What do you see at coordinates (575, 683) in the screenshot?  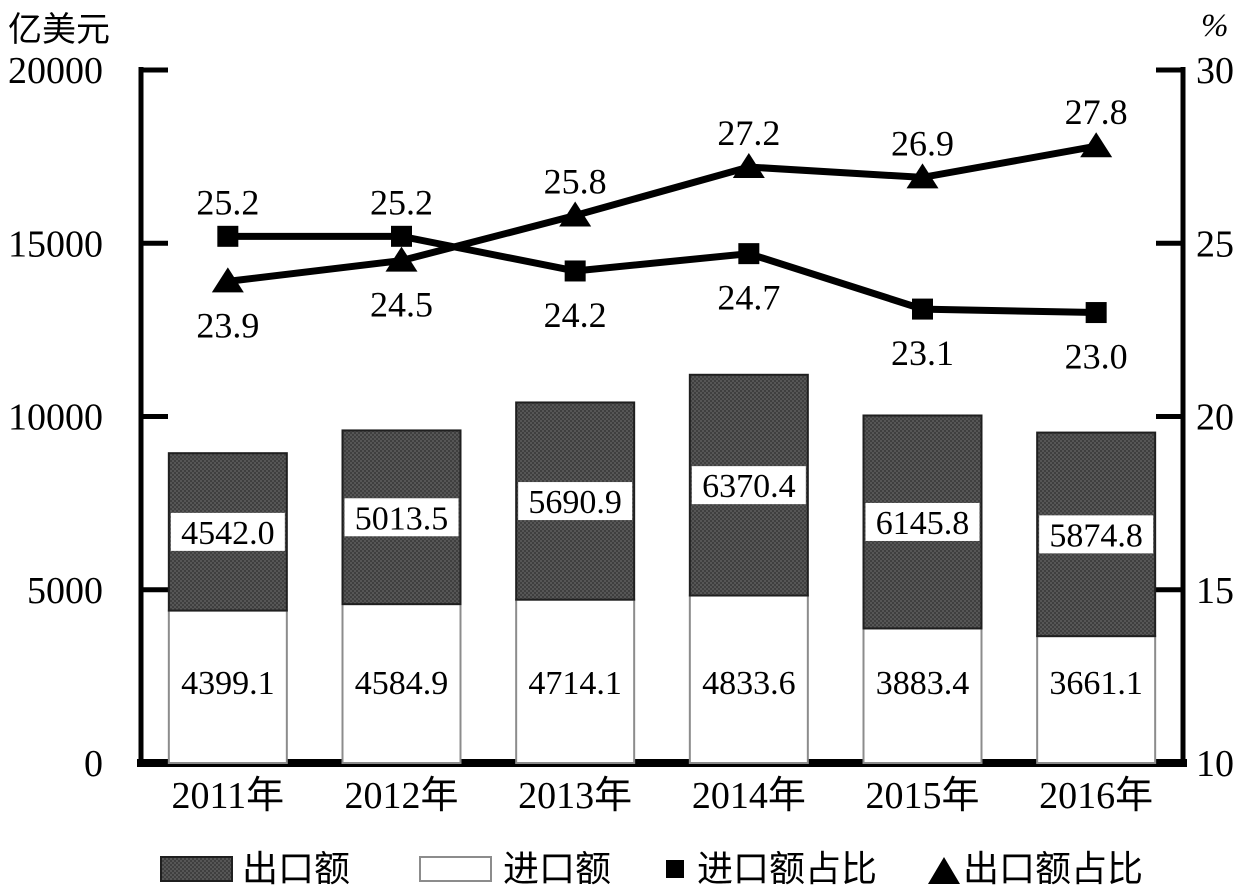 I see `import-bar-label: 4714.1` at bounding box center [575, 683].